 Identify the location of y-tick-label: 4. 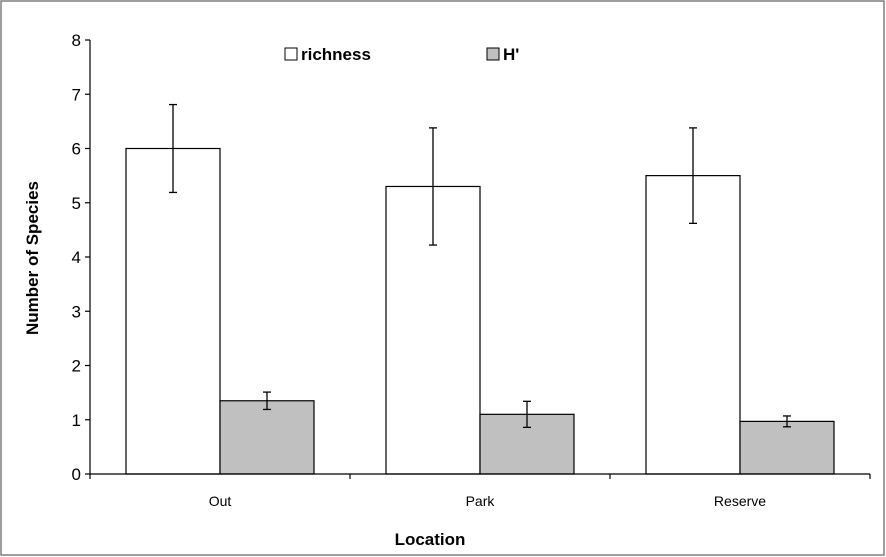
(76, 257).